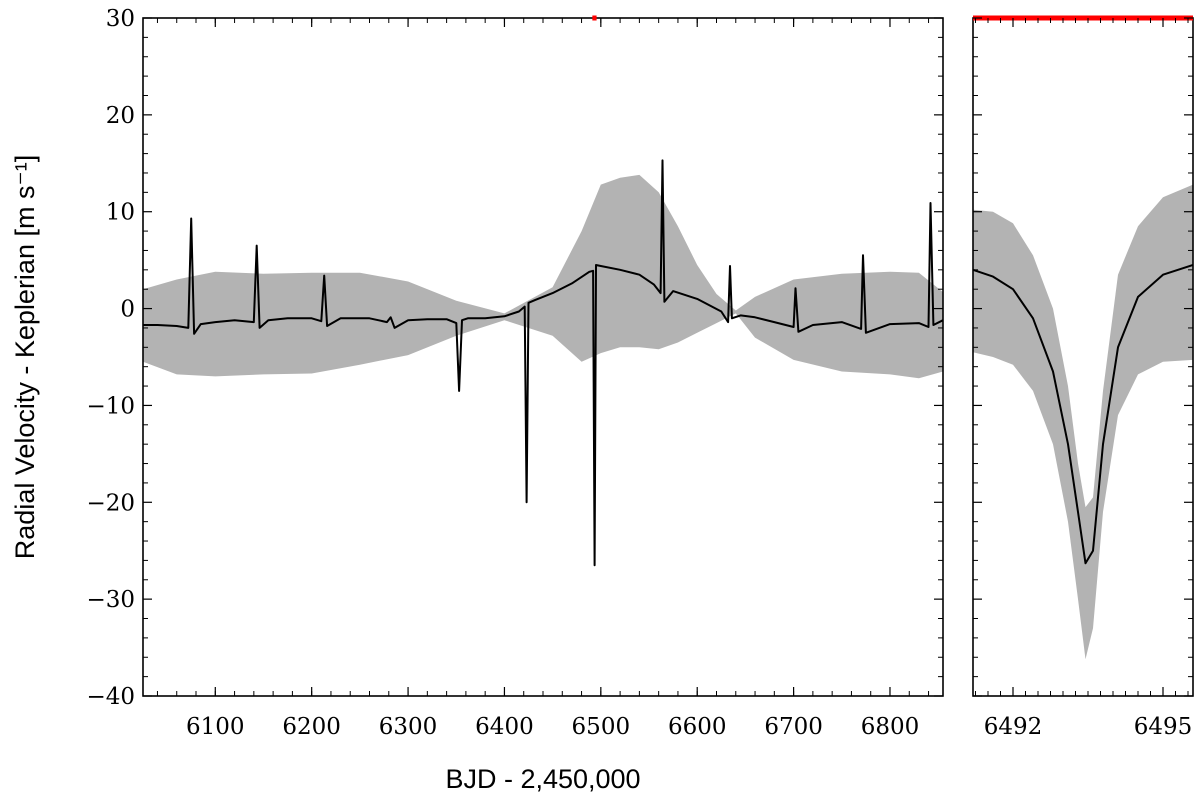 The image size is (1200, 804). What do you see at coordinates (110, 697) in the screenshot?
I see `y-tick-label: −40` at bounding box center [110, 697].